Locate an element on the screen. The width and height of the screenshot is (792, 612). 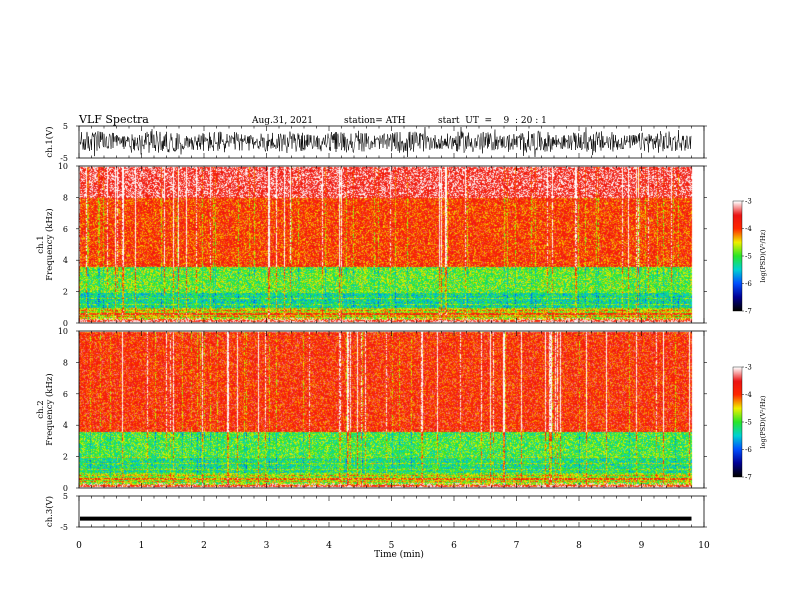
time-axis: 0 1 2 3 4 5 6 7 8 9 10 is located at coordinates (393, 546).